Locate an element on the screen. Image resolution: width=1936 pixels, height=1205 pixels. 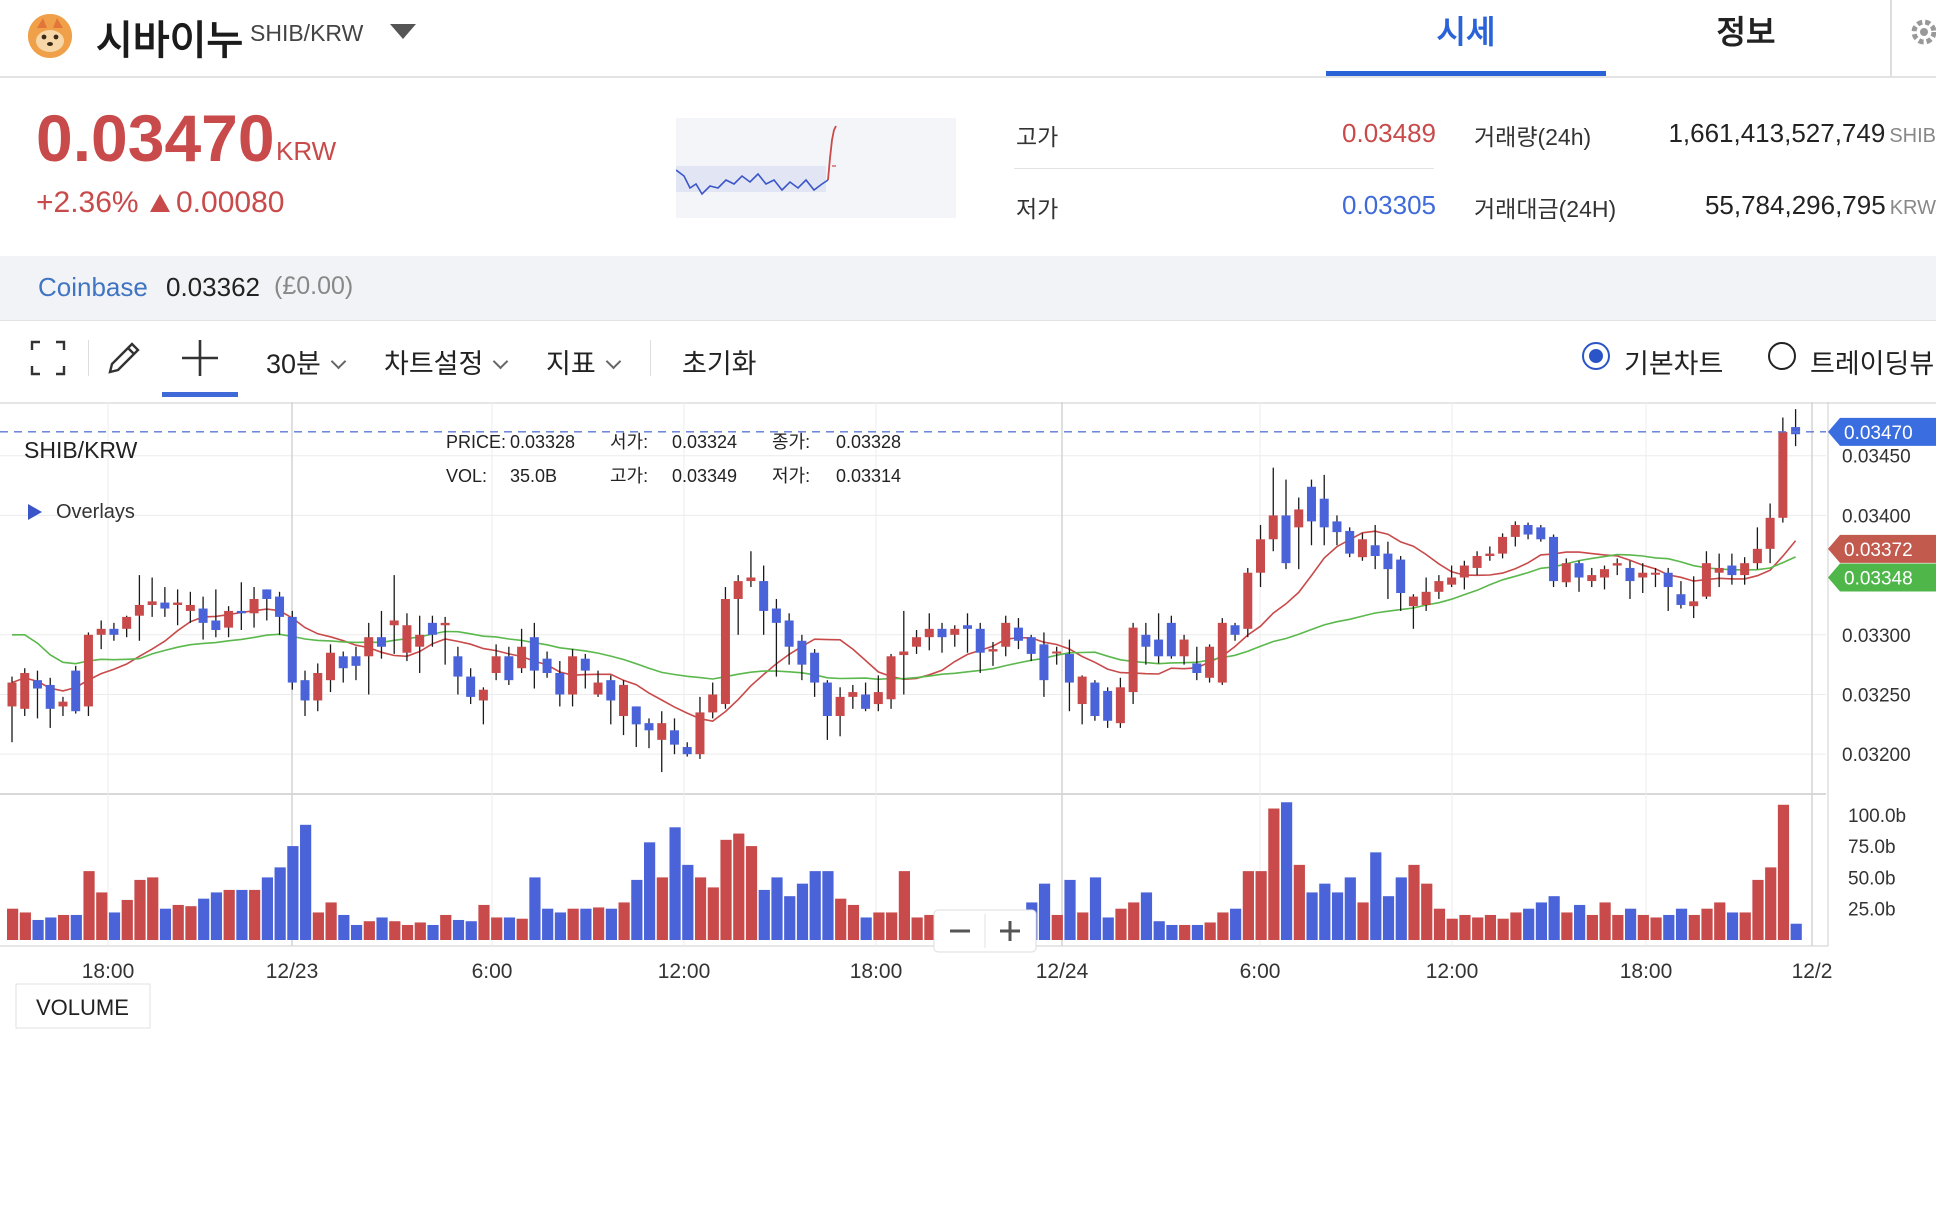
info-open-label: 서가: is located at coordinates (629, 442).